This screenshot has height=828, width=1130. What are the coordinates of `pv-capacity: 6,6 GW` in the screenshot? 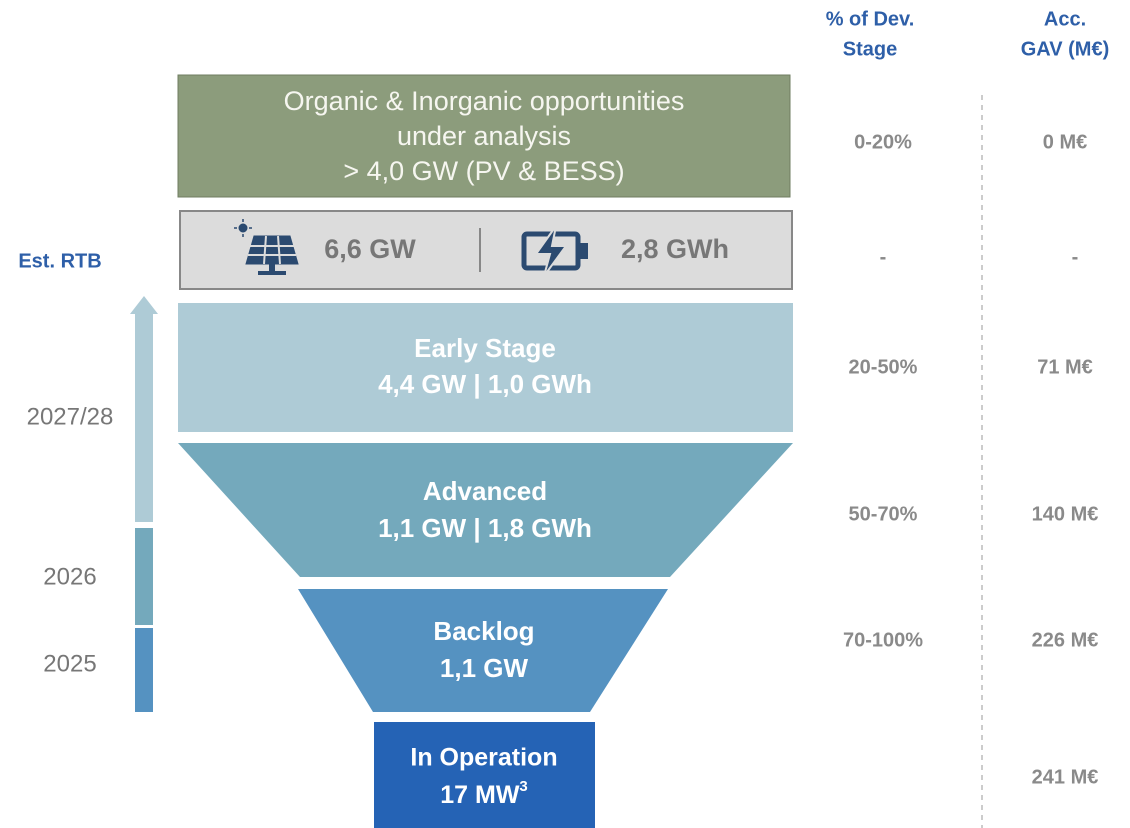 It's located at (370, 249).